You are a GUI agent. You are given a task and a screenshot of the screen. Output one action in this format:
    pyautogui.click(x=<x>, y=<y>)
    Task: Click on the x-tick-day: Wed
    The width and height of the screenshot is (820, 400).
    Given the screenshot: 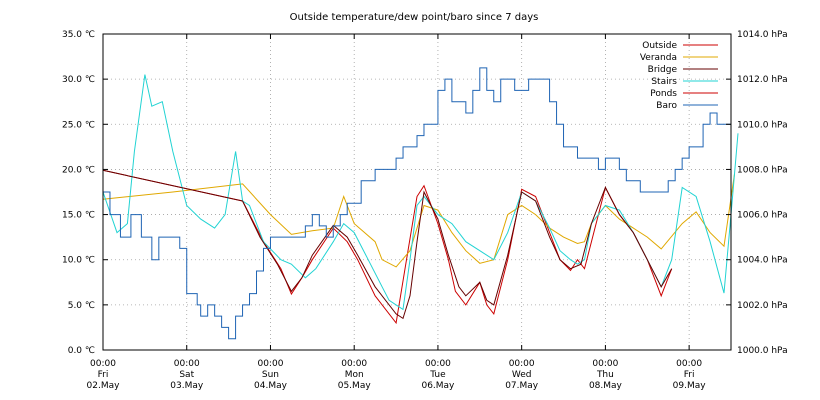 What is the action you would take?
    pyautogui.click(x=522, y=375)
    